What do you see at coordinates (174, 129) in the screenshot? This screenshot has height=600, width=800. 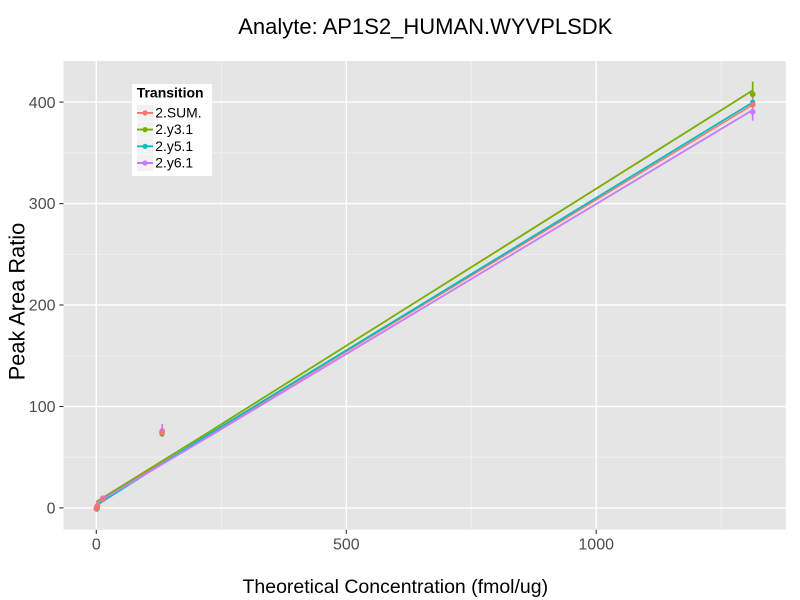 I see `svg-text: 2.y3.1` at bounding box center [174, 129].